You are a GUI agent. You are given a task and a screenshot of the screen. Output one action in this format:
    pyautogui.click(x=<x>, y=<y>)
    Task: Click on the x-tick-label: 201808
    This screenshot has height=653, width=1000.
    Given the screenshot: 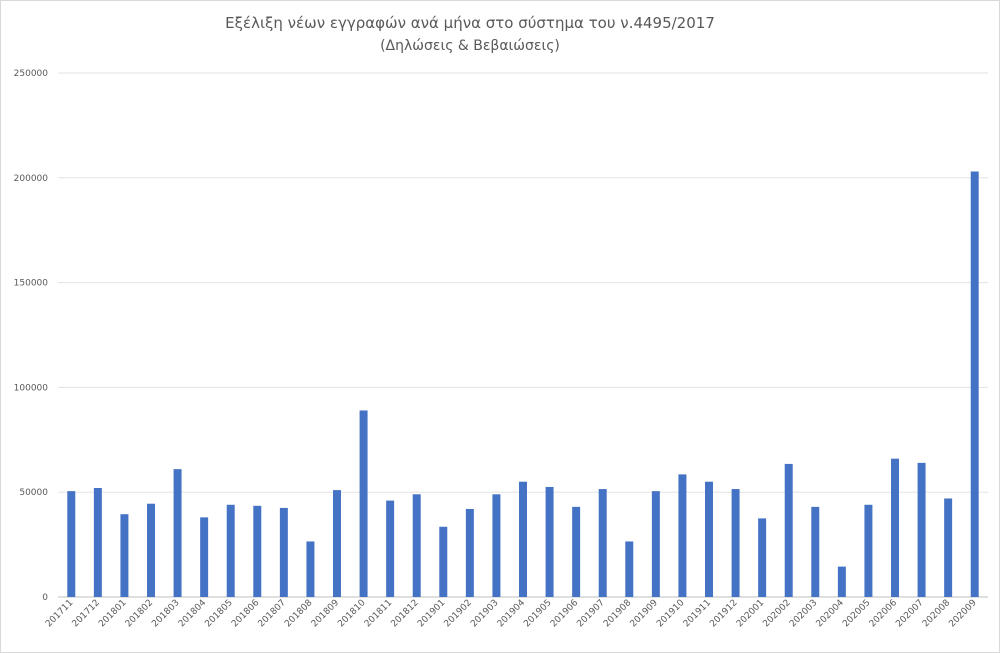 What is the action you would take?
    pyautogui.click(x=299, y=614)
    